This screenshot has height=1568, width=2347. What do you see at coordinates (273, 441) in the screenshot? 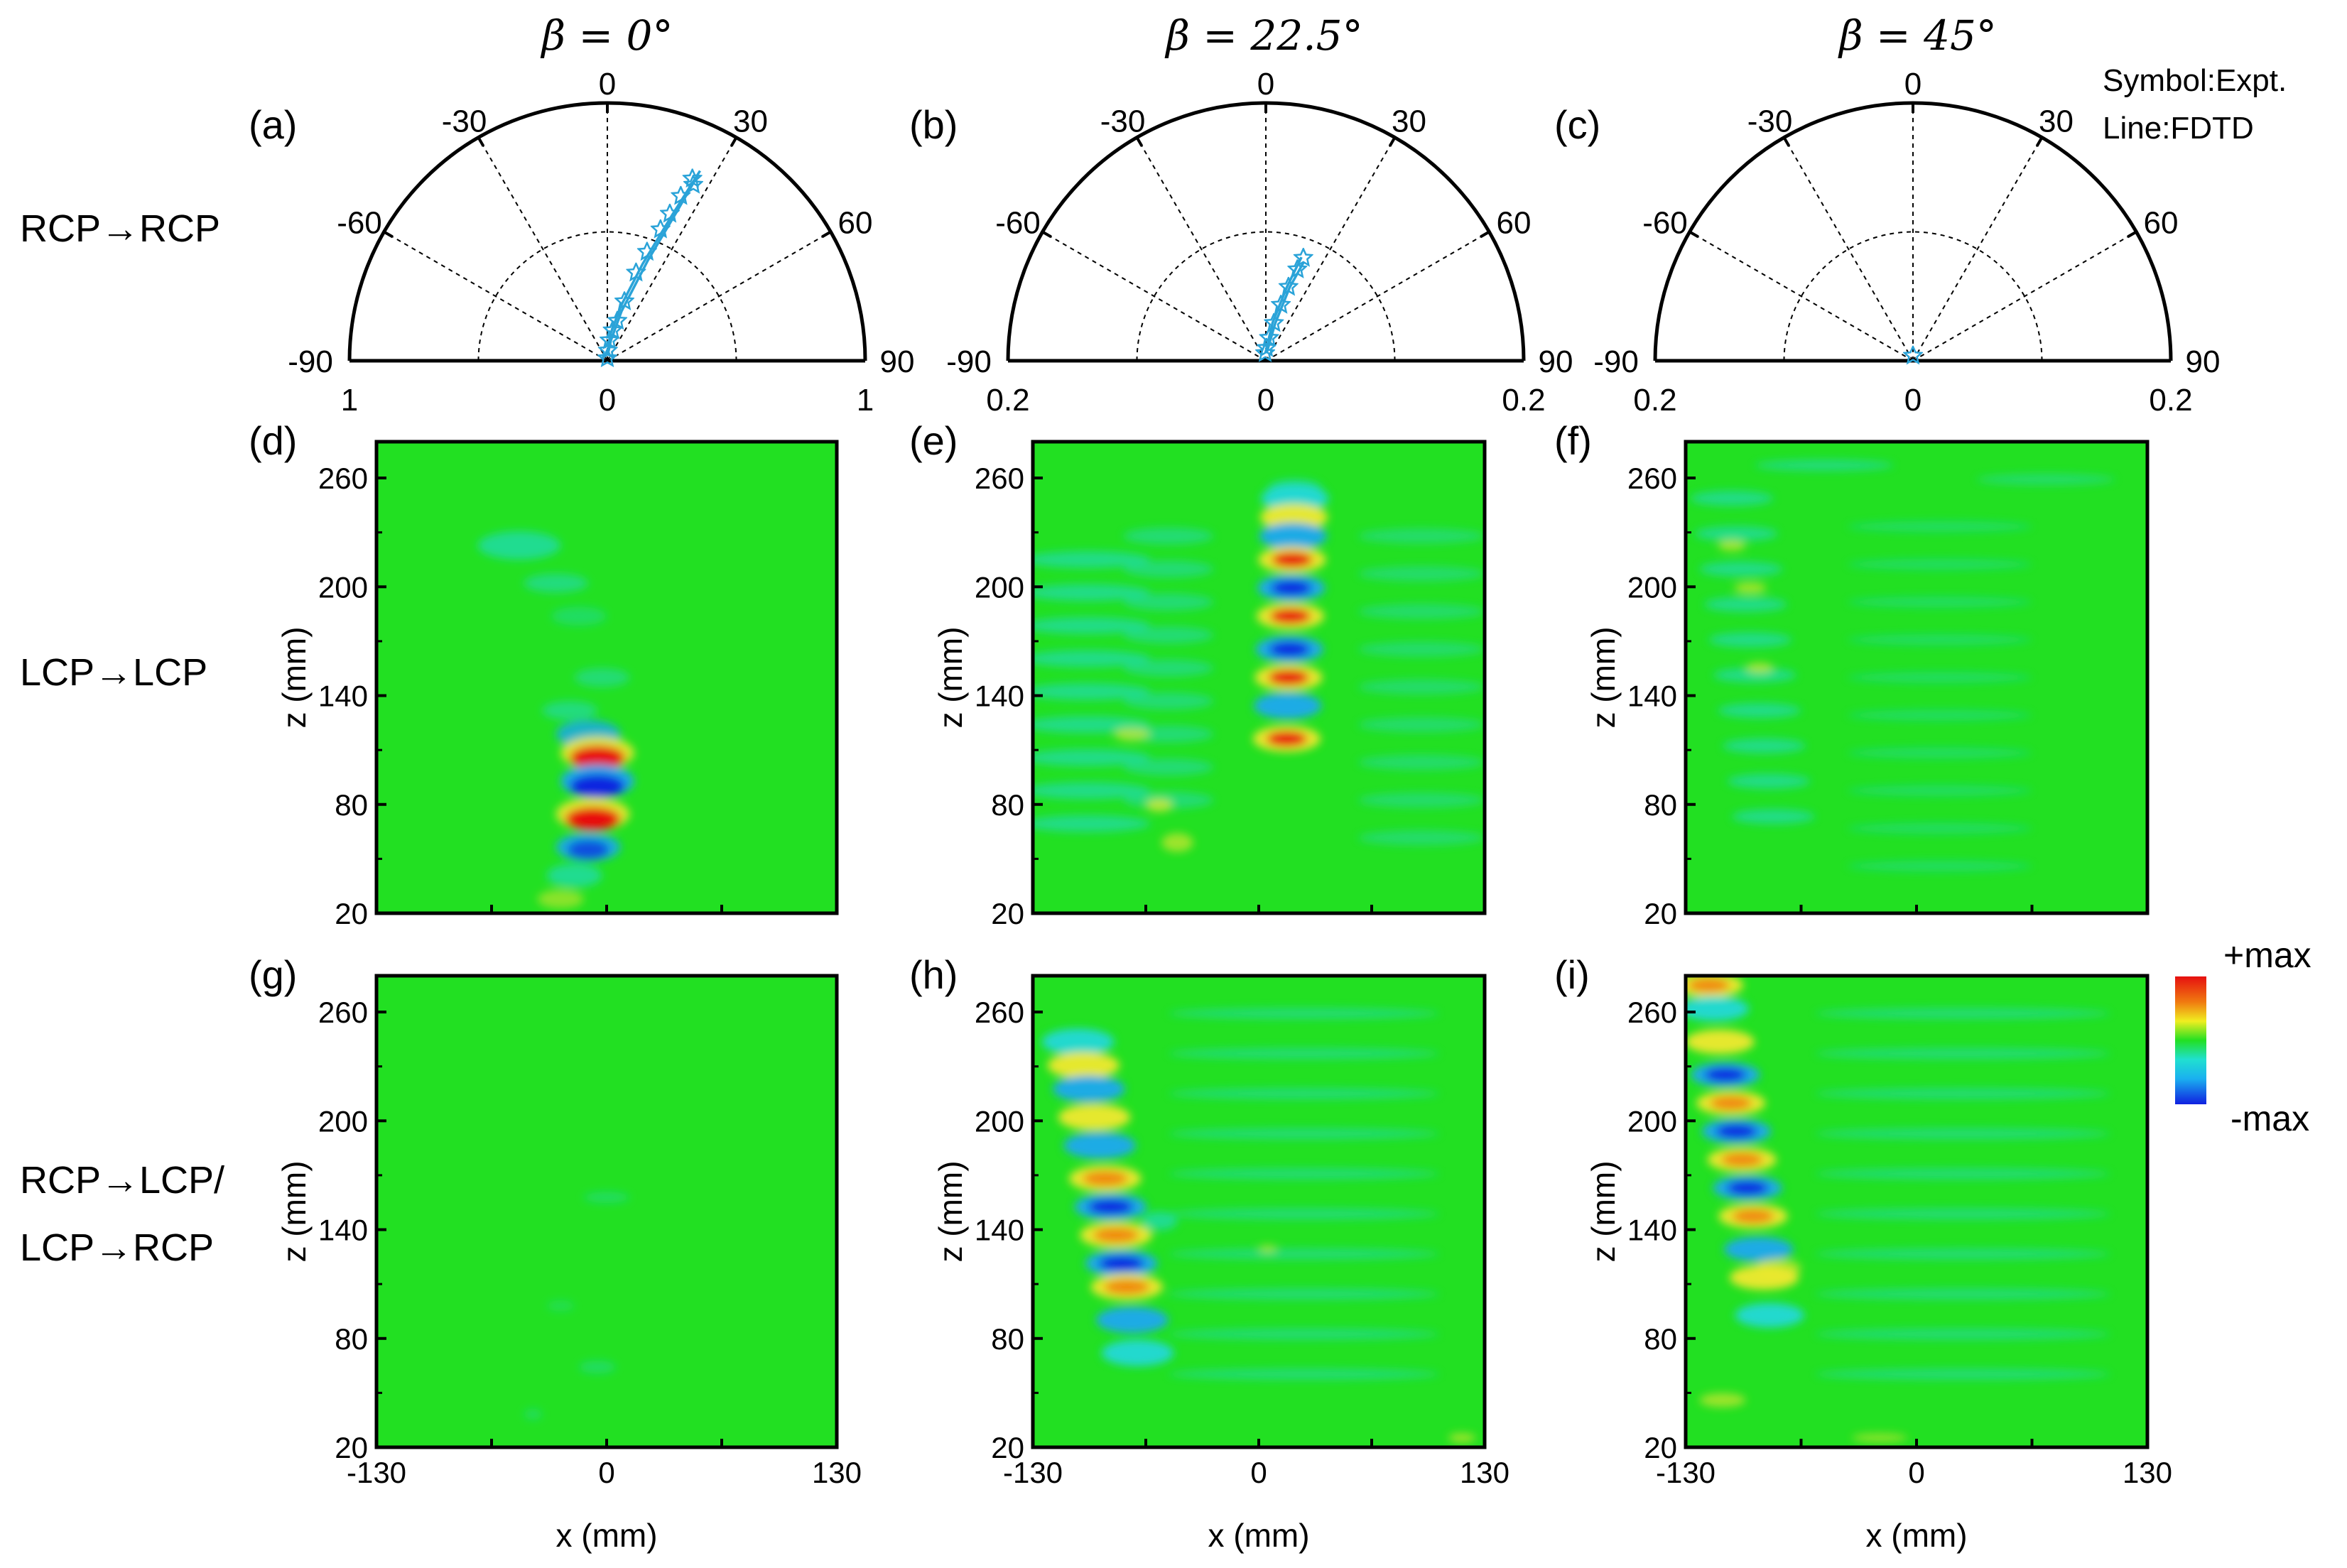
I see `panel-label: (d)` at bounding box center [273, 441].